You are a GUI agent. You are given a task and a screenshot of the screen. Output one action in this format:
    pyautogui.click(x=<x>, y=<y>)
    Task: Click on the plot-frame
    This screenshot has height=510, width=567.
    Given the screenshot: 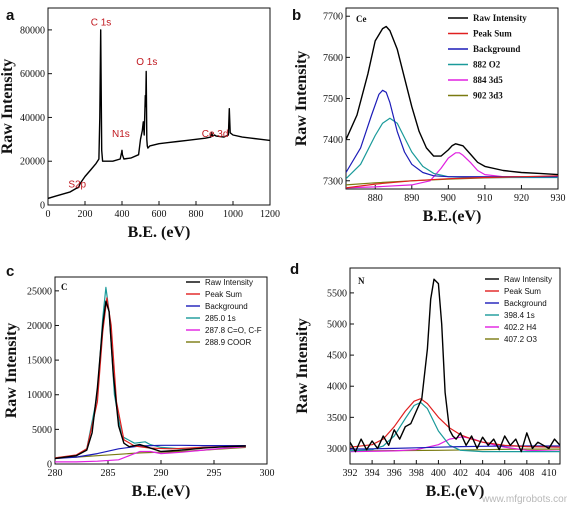 What is the action you would take?
    pyautogui.click(x=455, y=366)
    